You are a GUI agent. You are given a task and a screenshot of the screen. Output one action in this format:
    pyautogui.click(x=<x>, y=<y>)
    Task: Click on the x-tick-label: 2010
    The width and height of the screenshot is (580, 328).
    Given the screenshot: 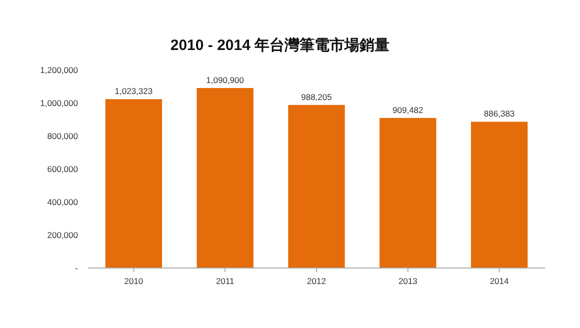 What is the action you would take?
    pyautogui.click(x=134, y=281)
    